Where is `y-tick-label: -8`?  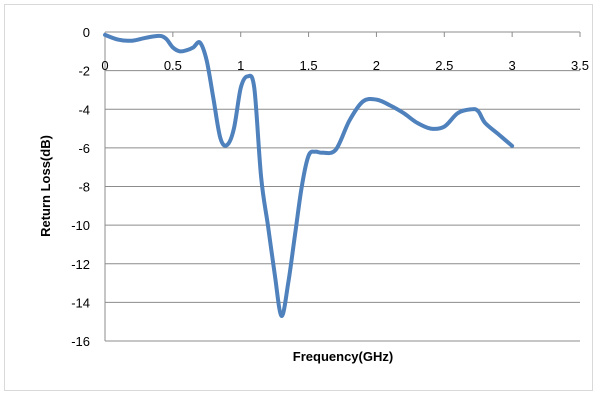 y-tick-label: -8 is located at coordinates (84, 187).